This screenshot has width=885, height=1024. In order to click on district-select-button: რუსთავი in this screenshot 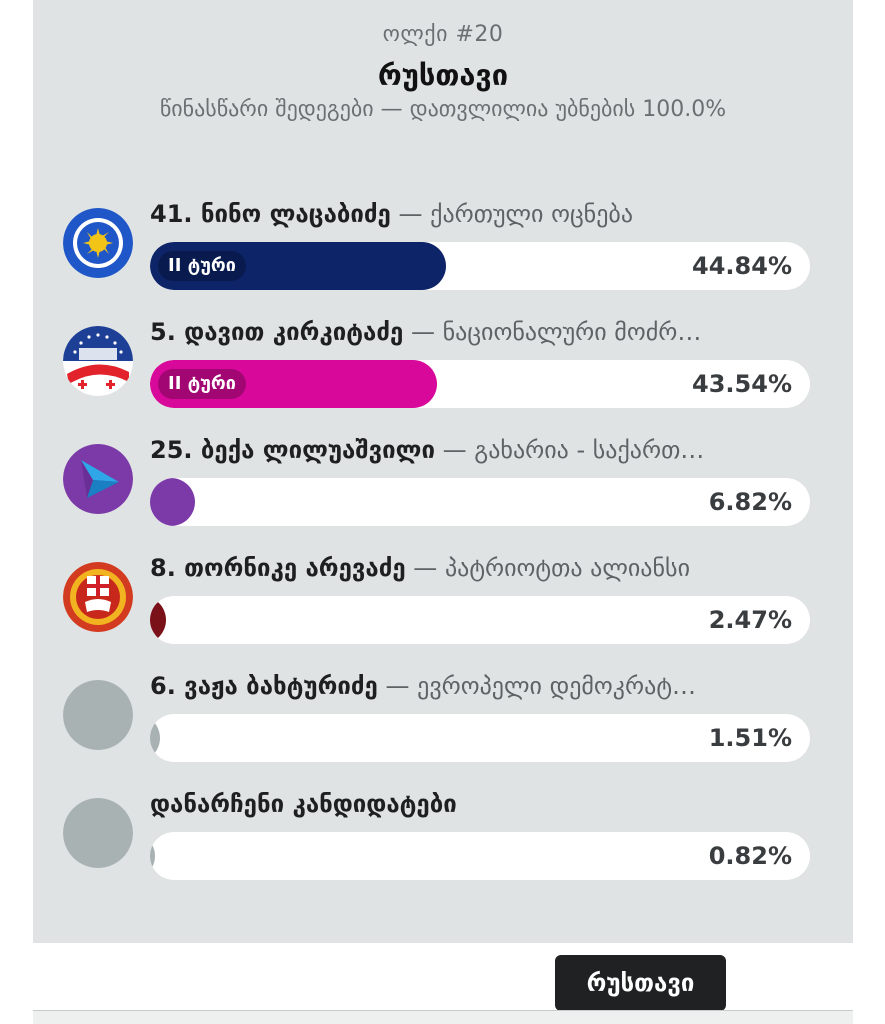, I will do `click(640, 983)`.